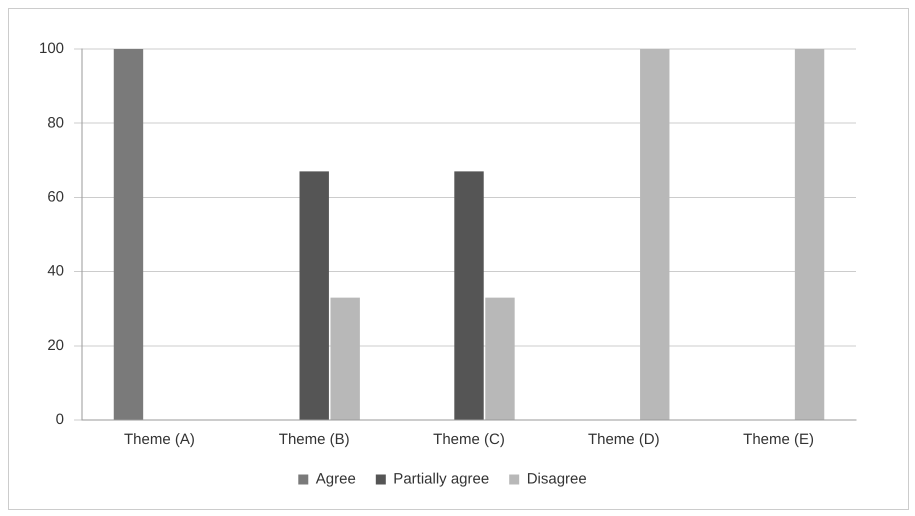  Describe the element at coordinates (55, 197) in the screenshot. I see `y-tick-label: 60` at that location.